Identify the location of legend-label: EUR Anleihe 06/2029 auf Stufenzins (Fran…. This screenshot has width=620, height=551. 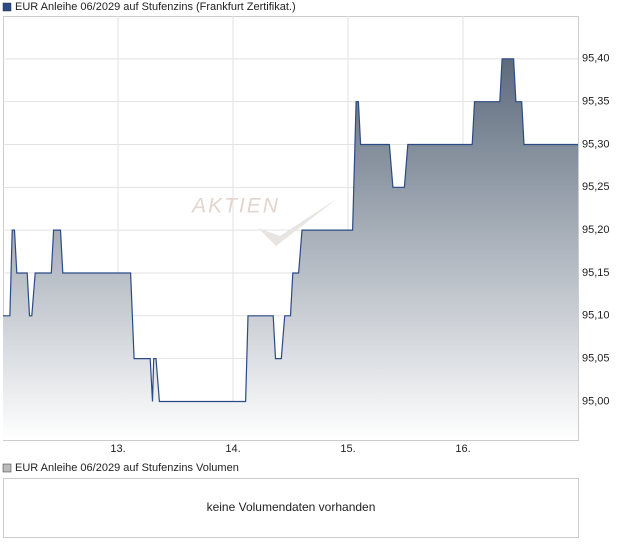
(155, 7).